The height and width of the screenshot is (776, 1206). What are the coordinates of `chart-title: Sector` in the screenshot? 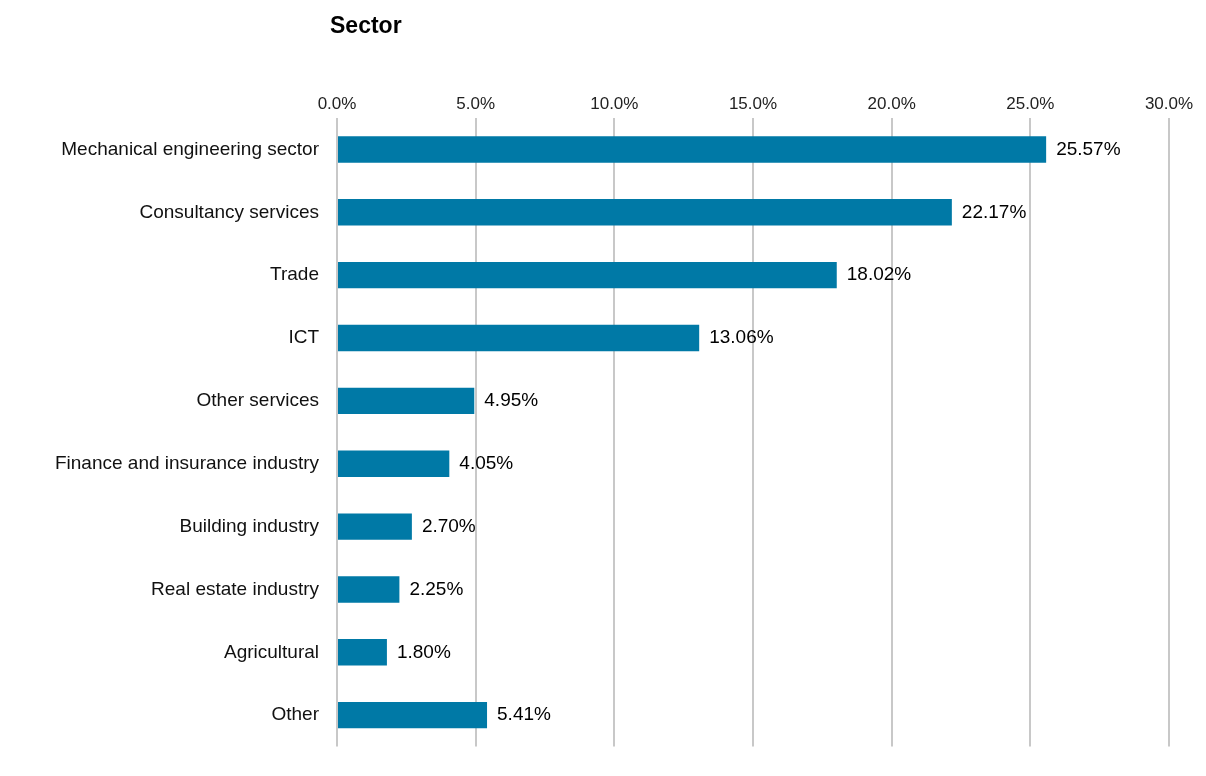 It's located at (366, 25).